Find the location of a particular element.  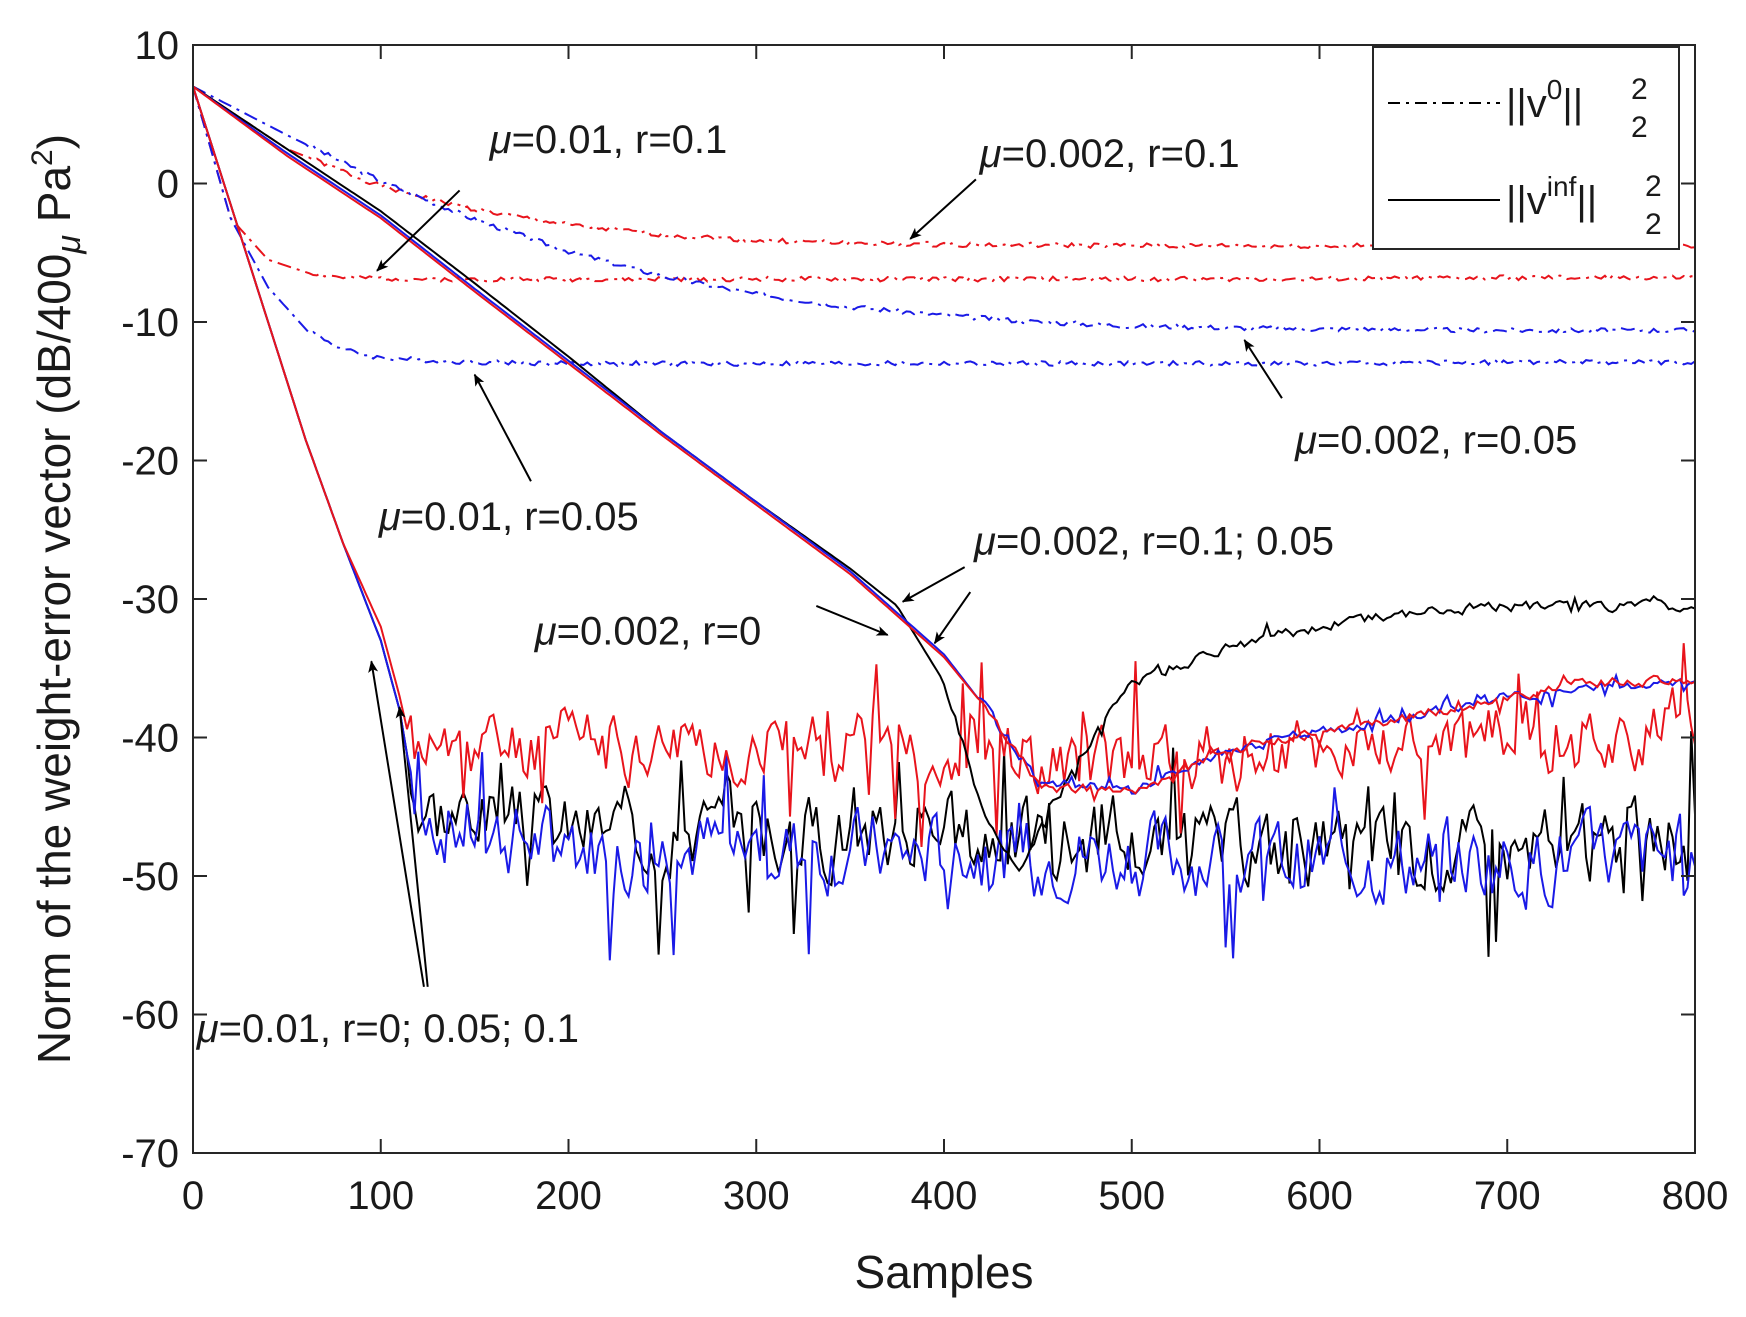

legend: ||v0||22 ||vinf||22 is located at coordinates (1526, 148).